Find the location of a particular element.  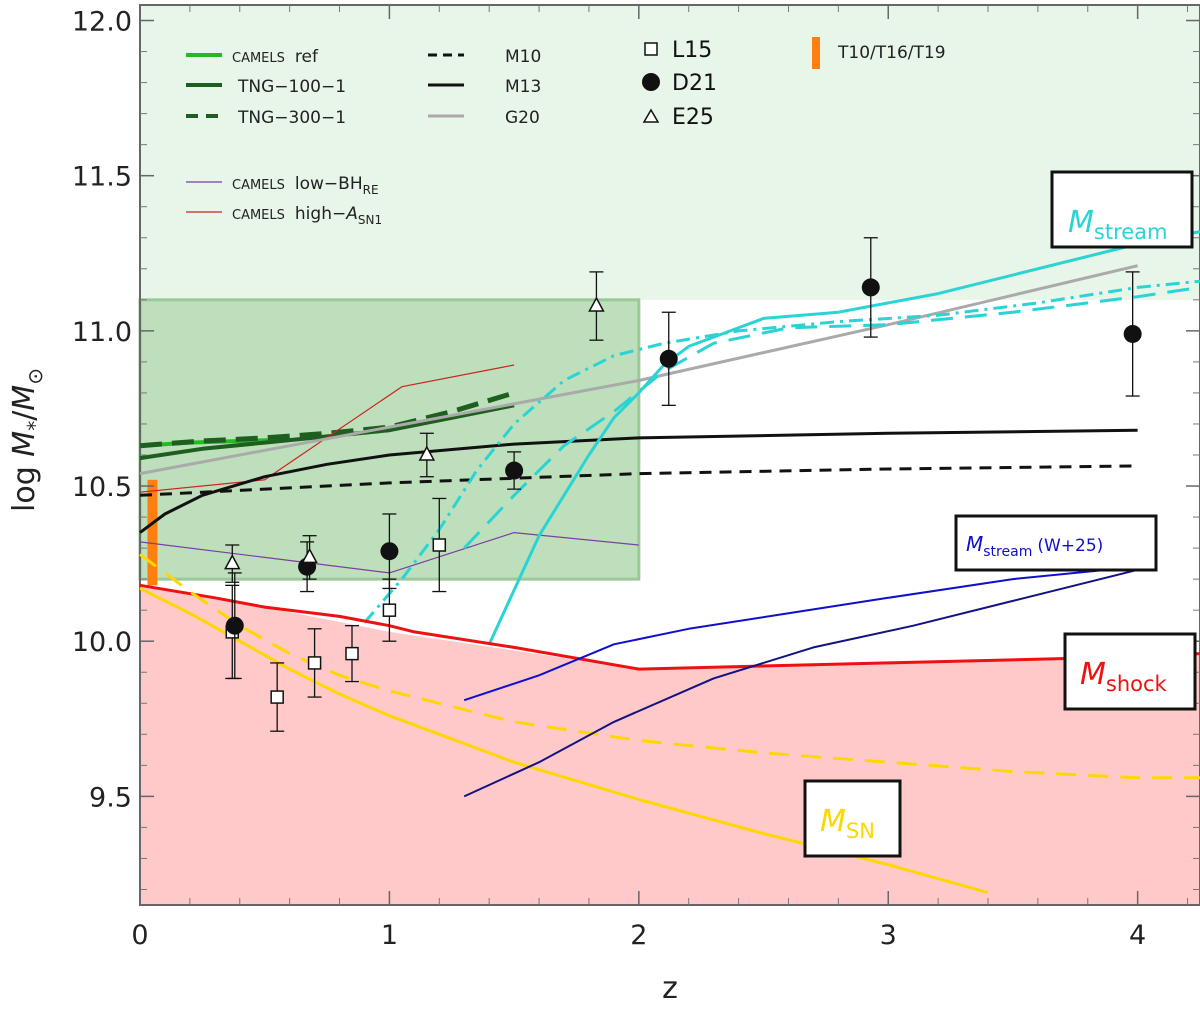

x-axis-label: z is located at coordinates (670, 988).